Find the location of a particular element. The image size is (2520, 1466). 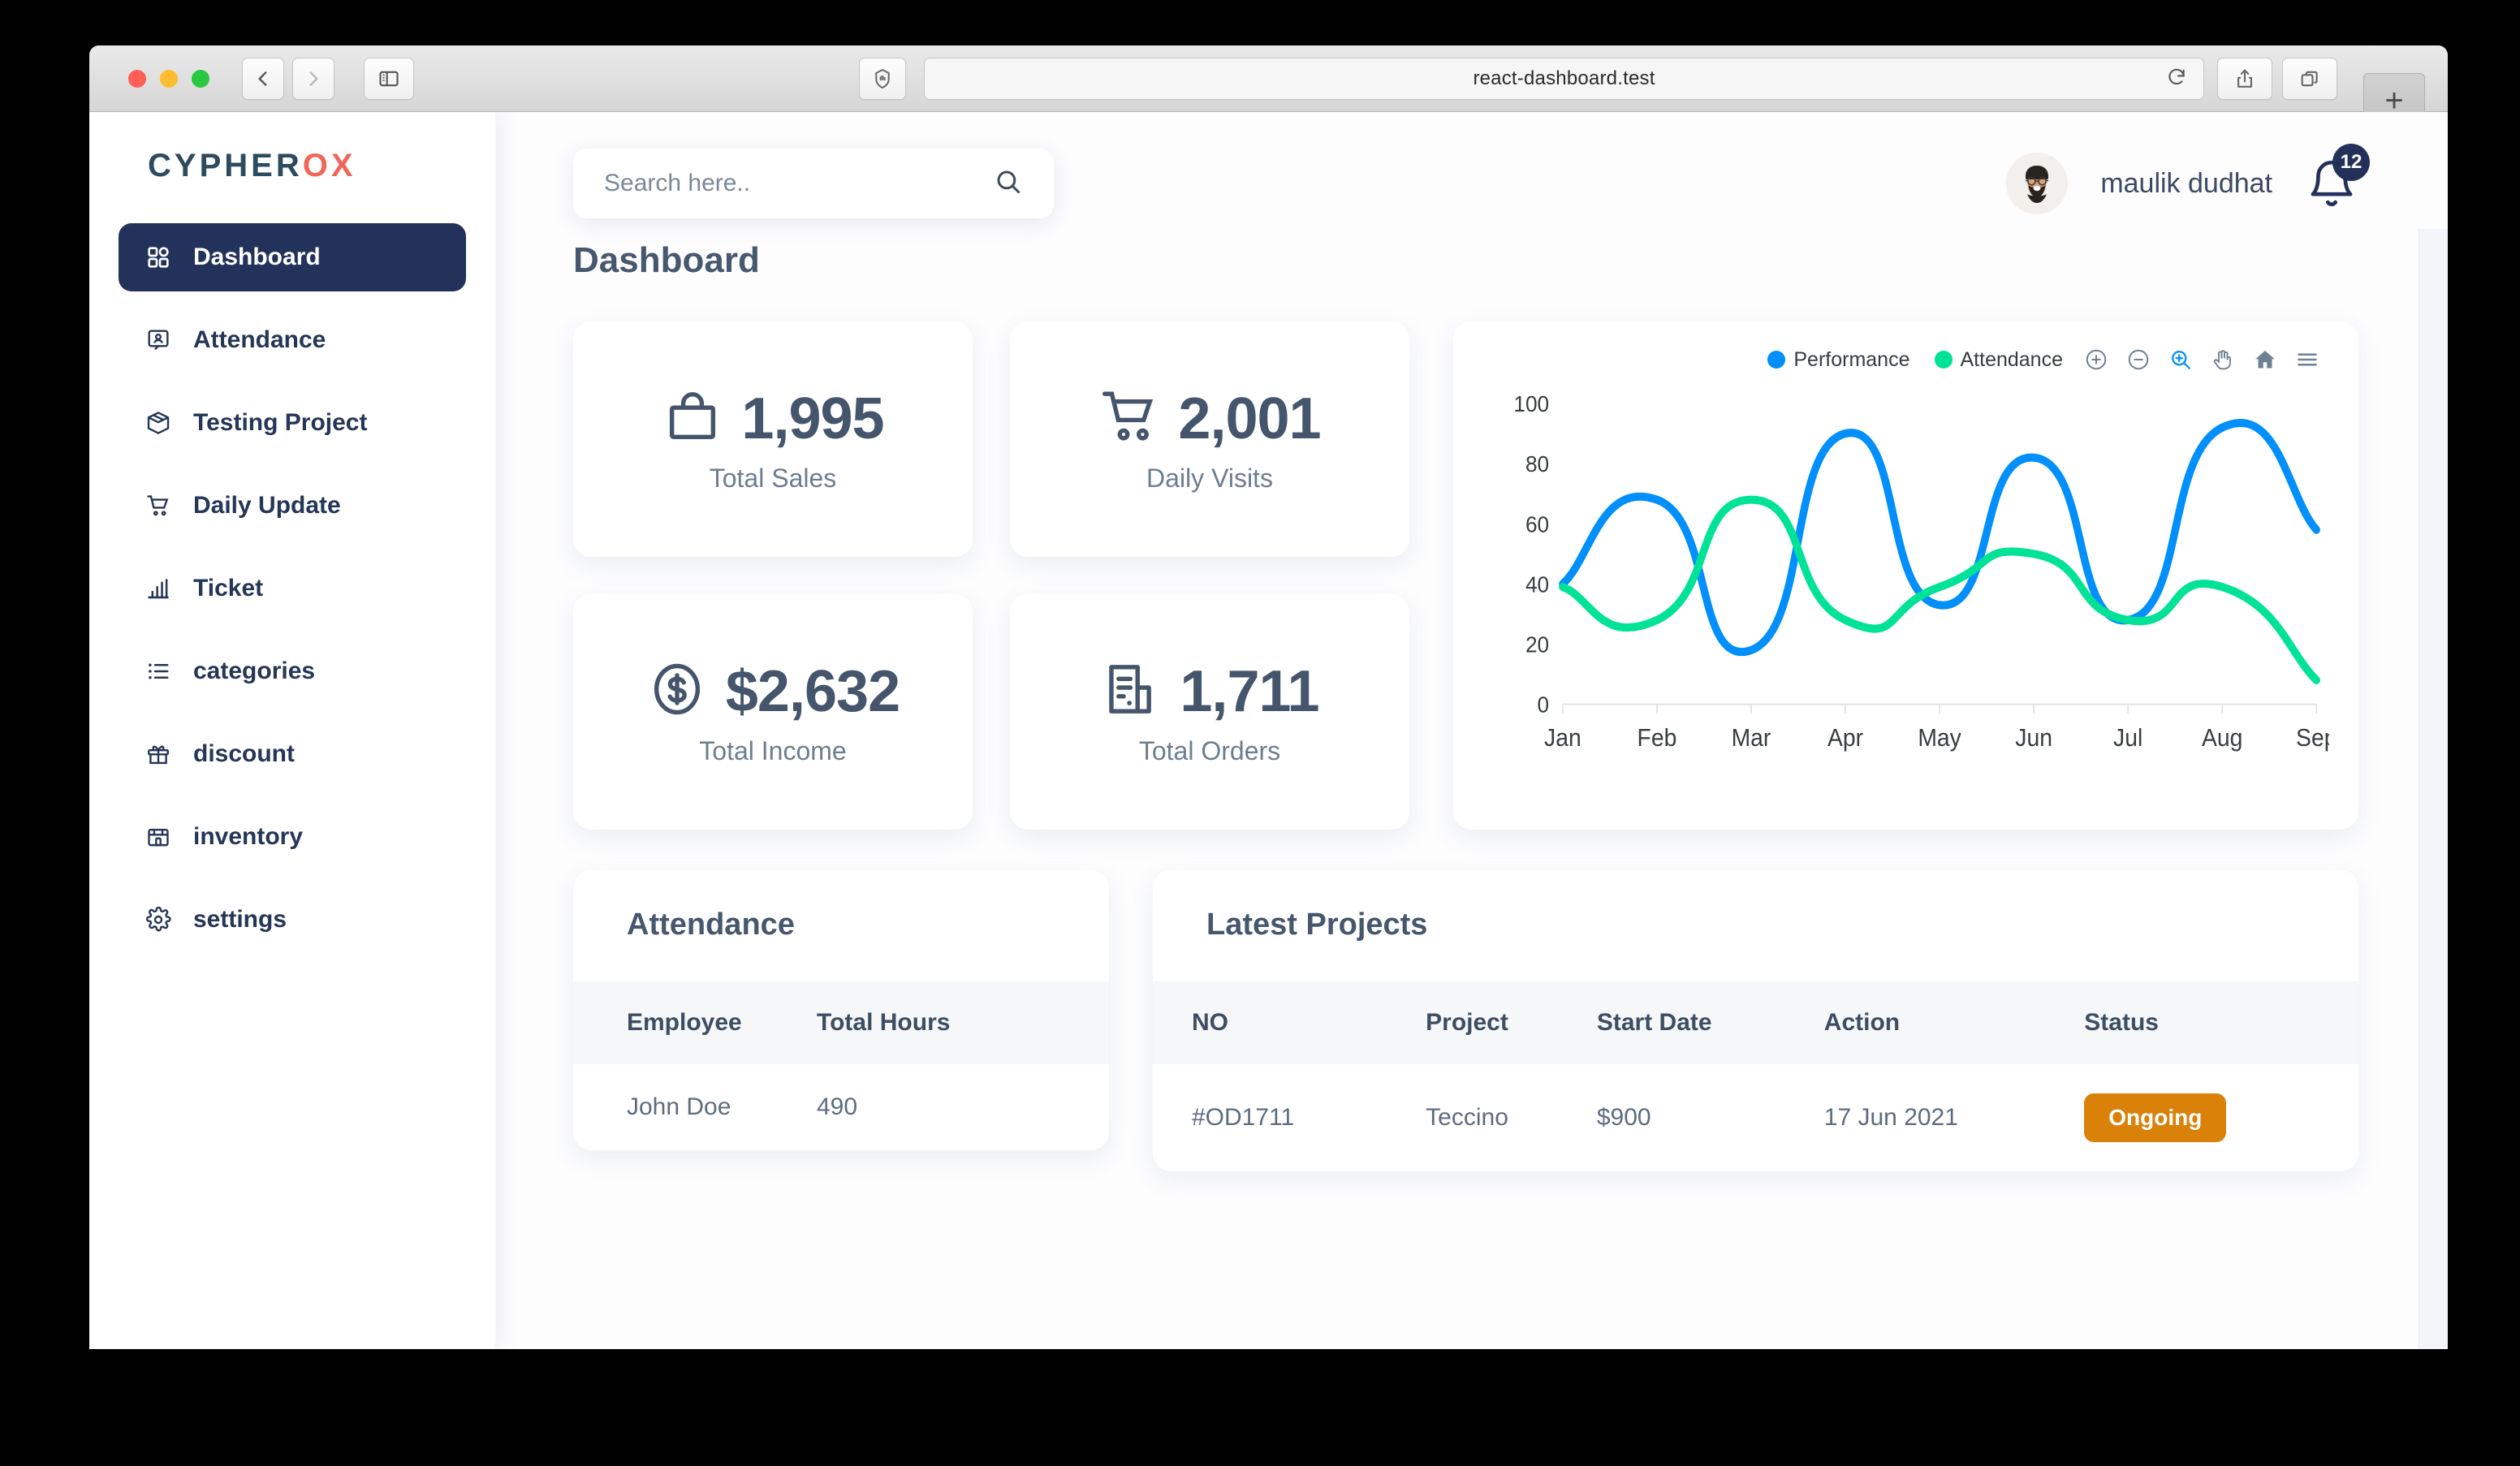

chart-legend: Performance Attendance is located at coordinates (1915, 360).